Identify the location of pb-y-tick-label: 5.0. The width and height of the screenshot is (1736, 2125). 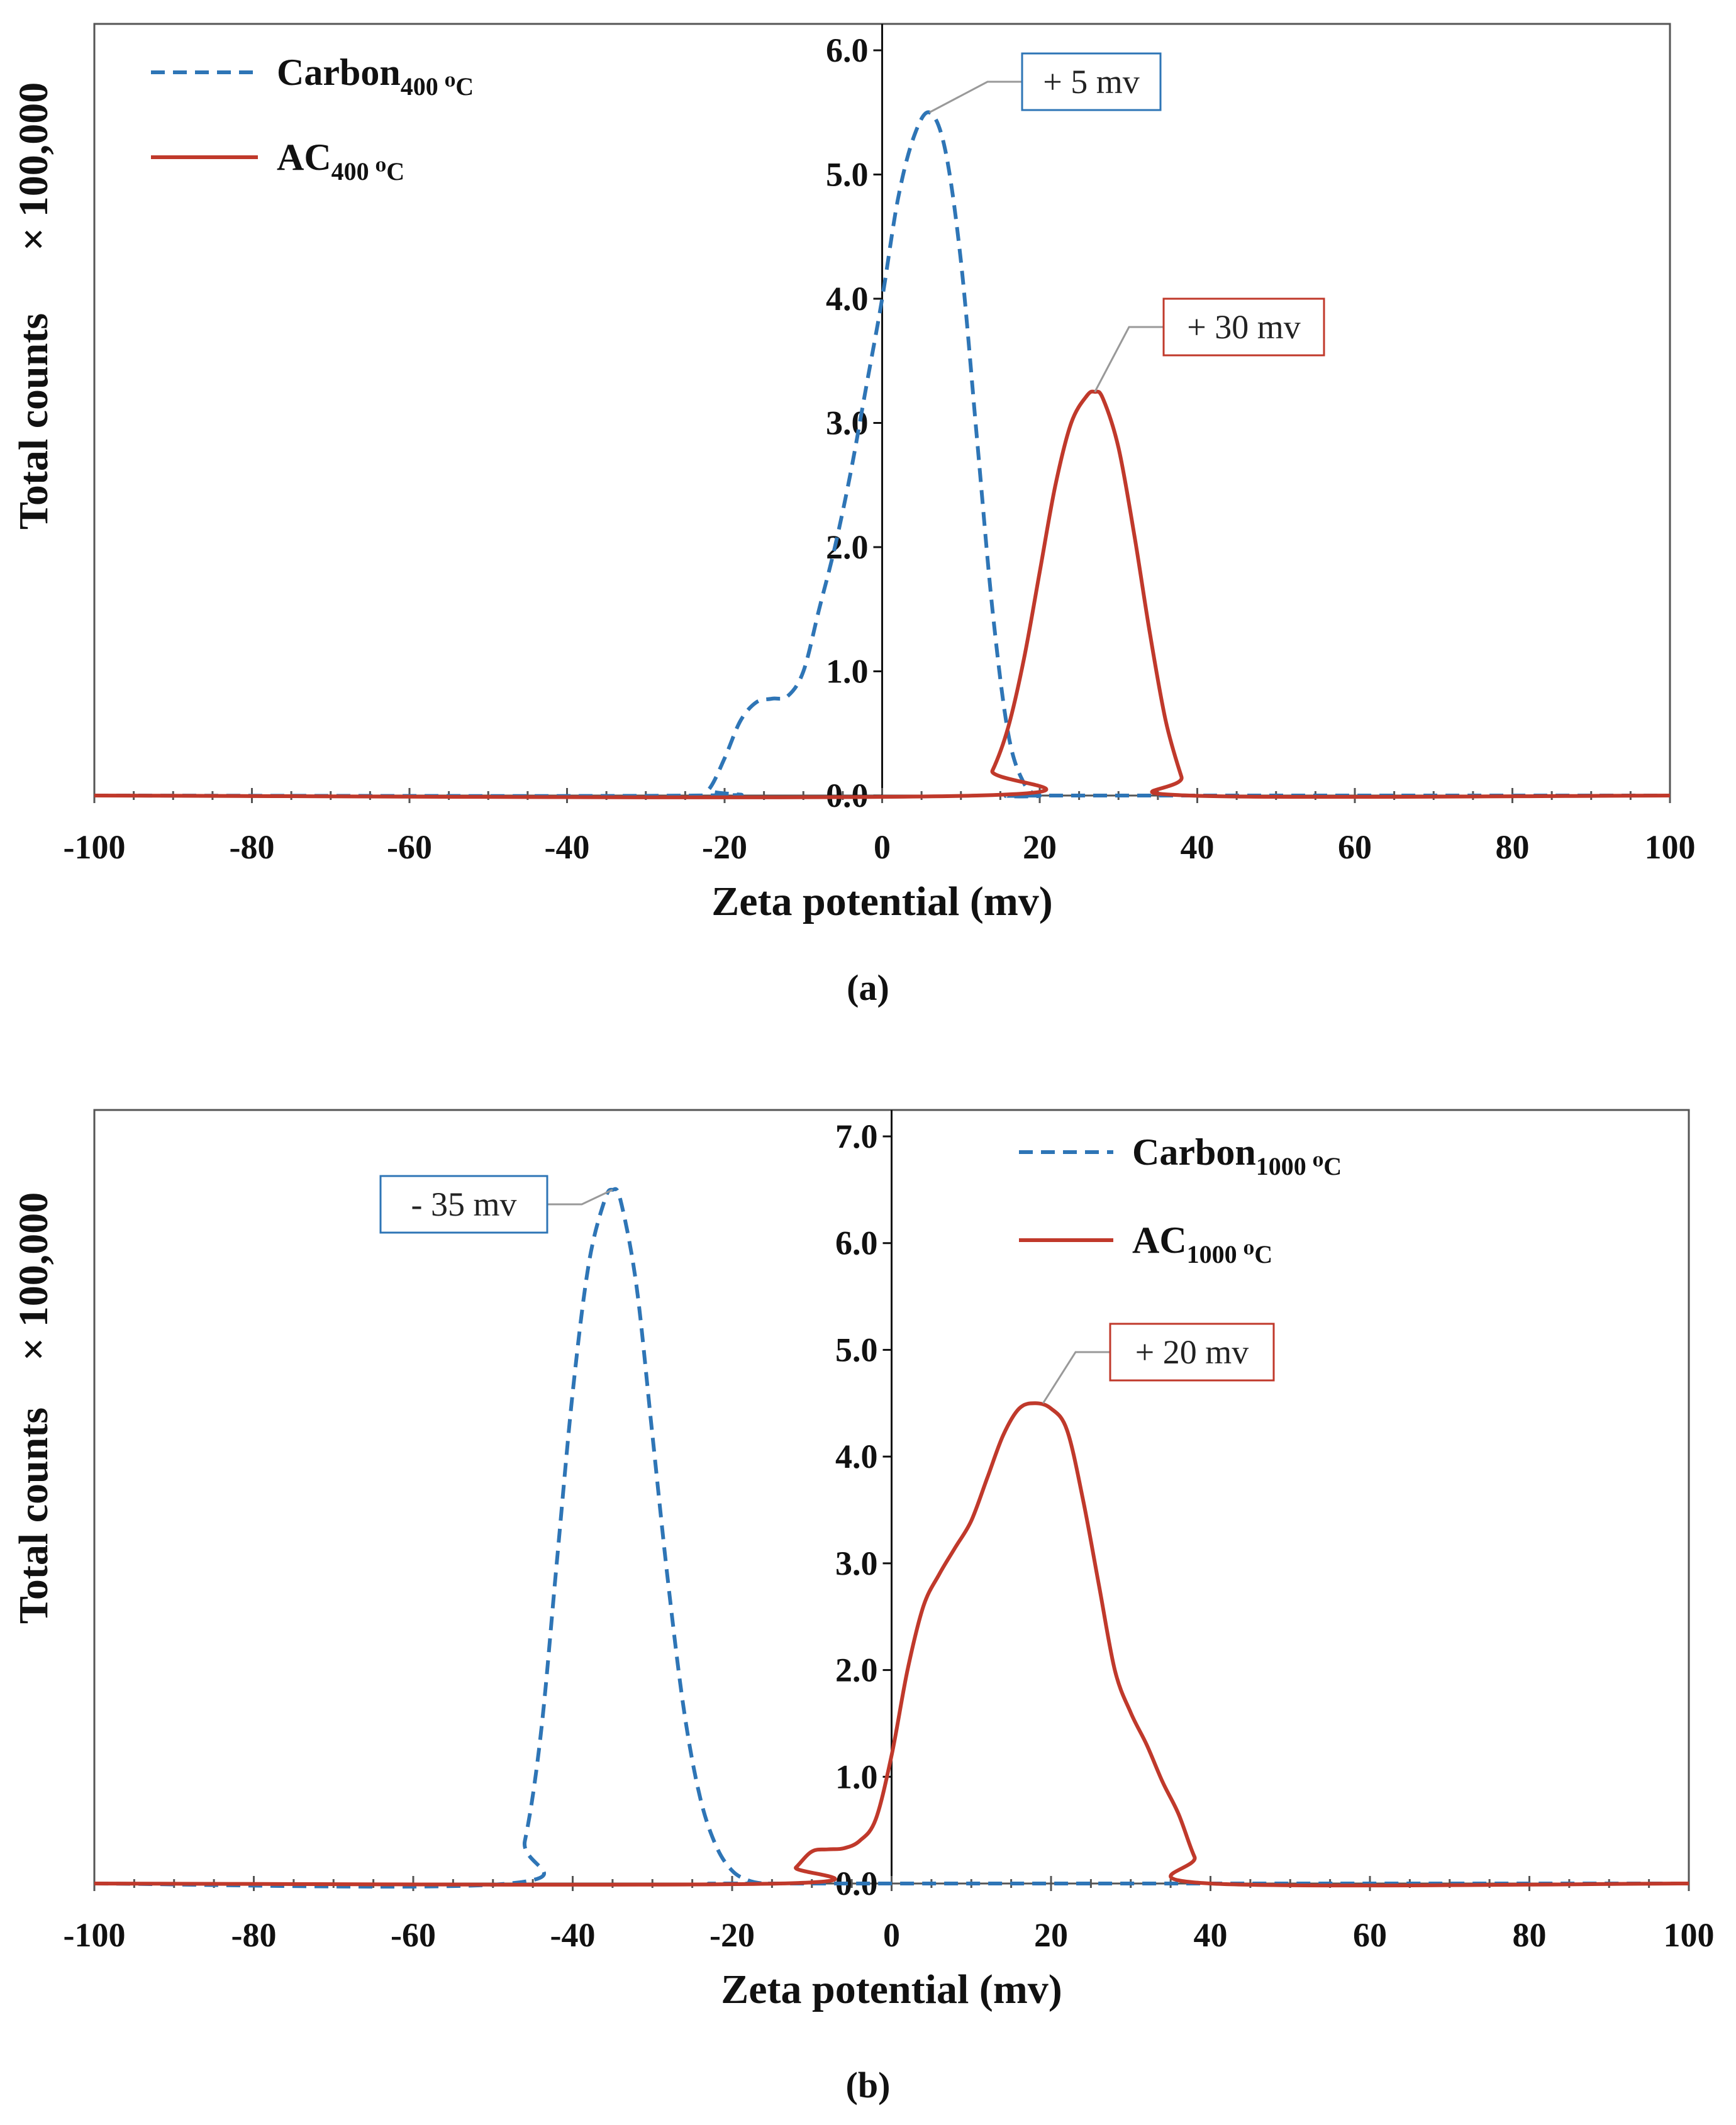
(857, 1350).